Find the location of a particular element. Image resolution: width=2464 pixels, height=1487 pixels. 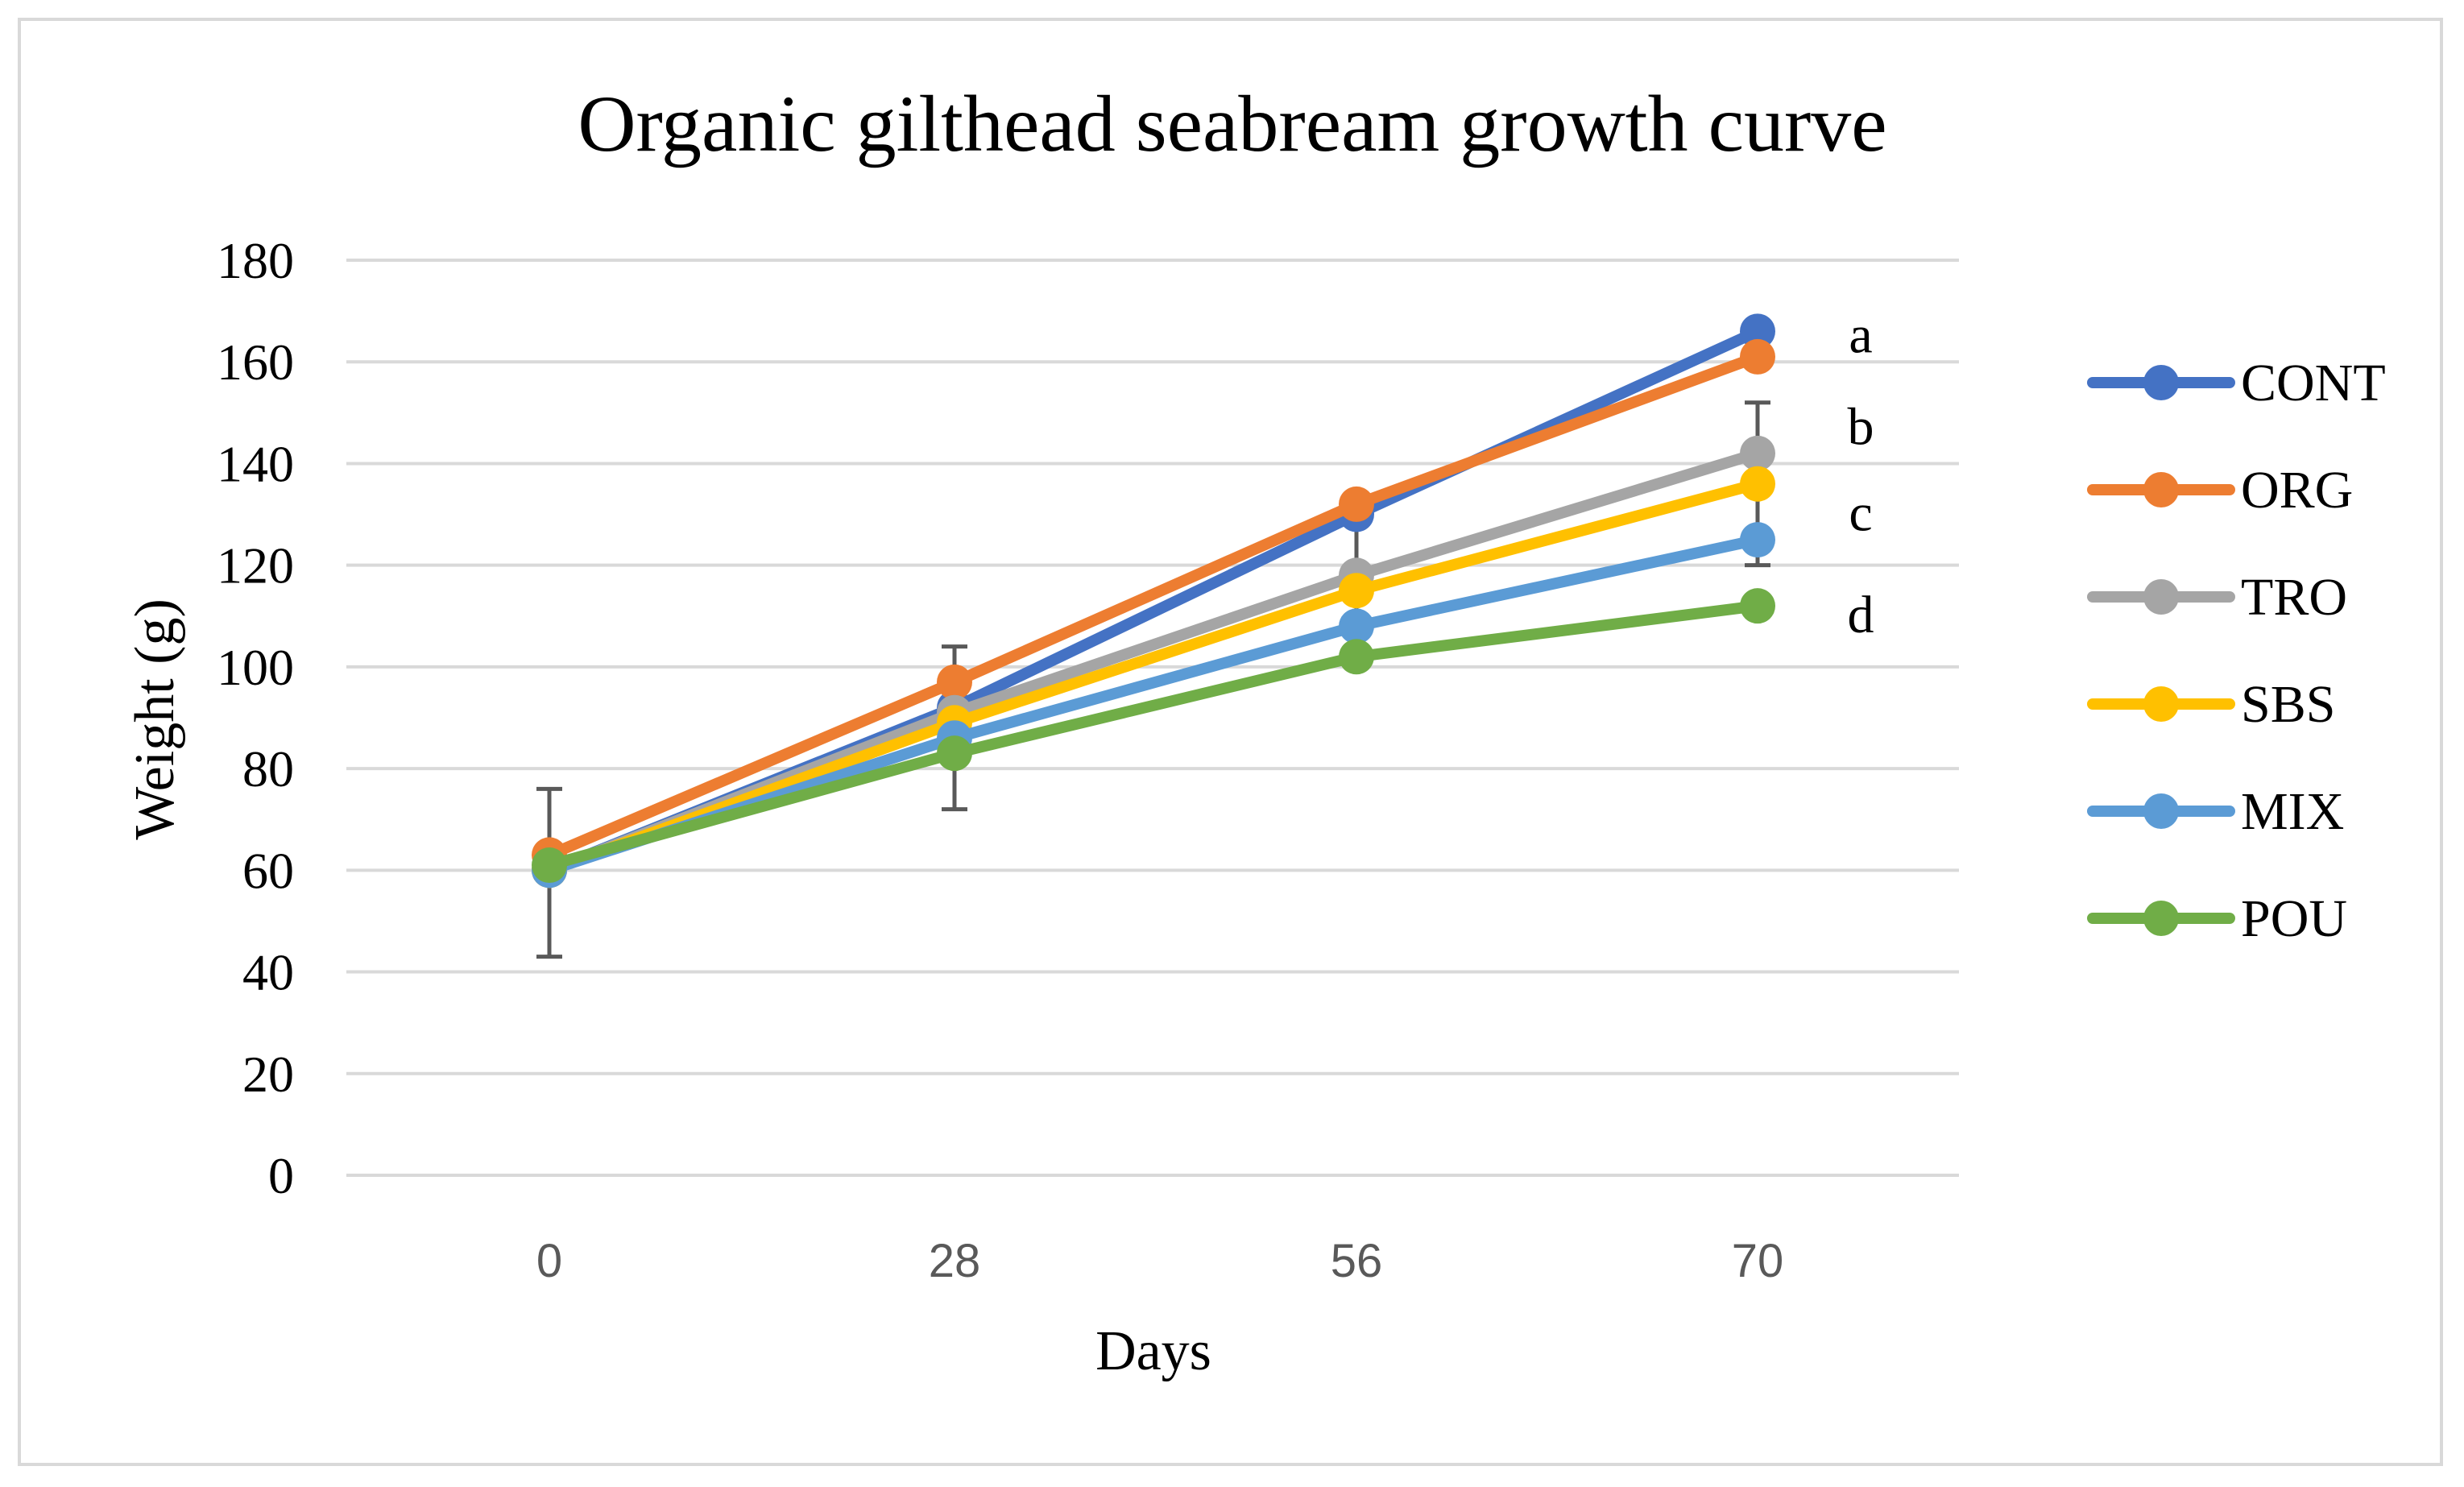

y-axis-label: Weight (g) is located at coordinates (155, 719).